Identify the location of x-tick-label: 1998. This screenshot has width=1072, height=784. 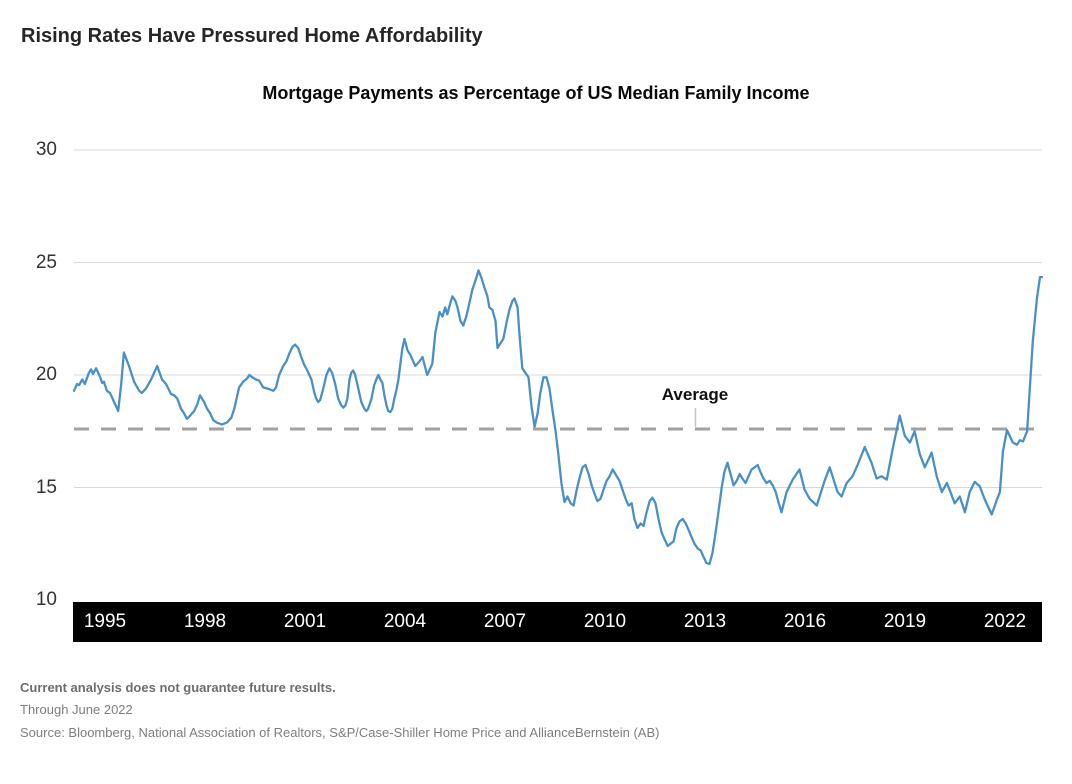
(205, 621).